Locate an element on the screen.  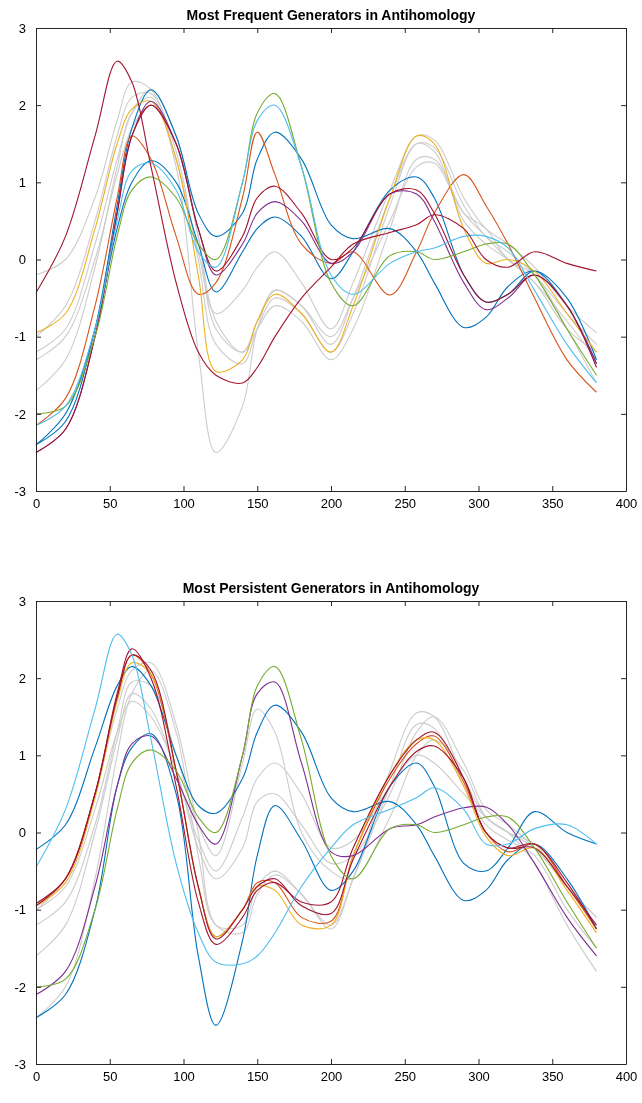
chart-title: Most Frequent Generators in Antihomology is located at coordinates (331, 15).